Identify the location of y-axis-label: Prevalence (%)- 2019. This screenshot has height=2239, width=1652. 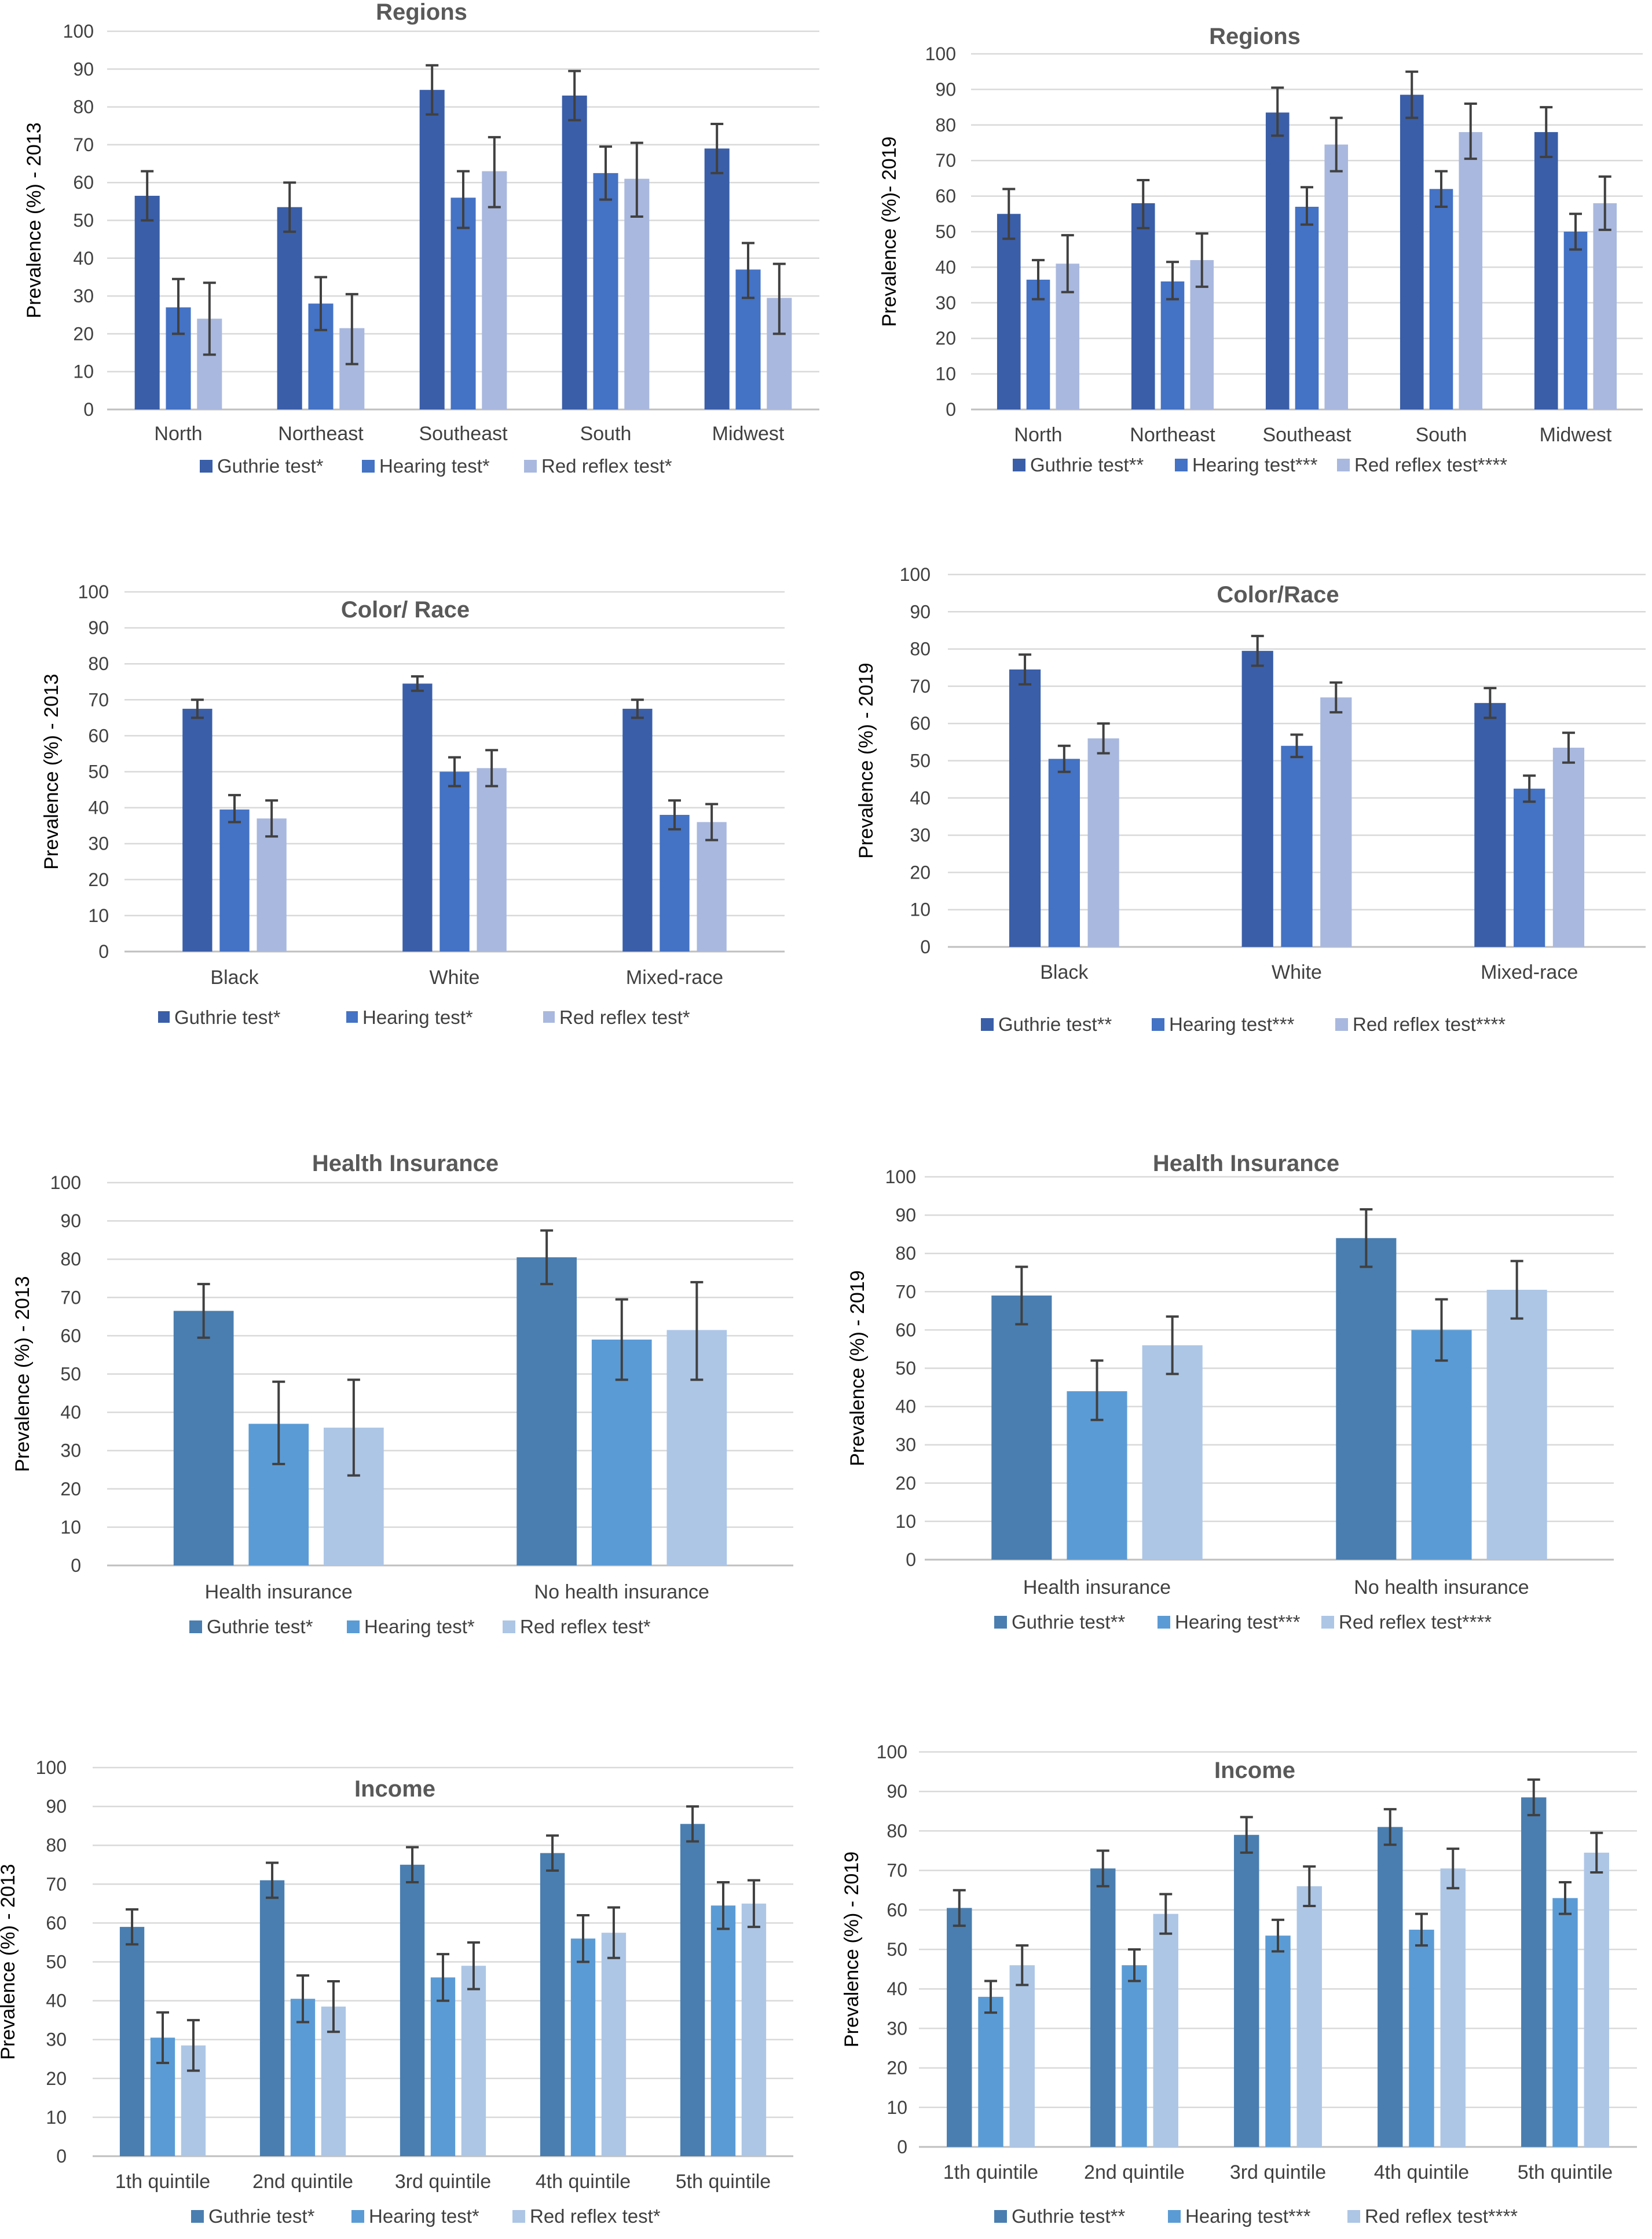
(889, 232).